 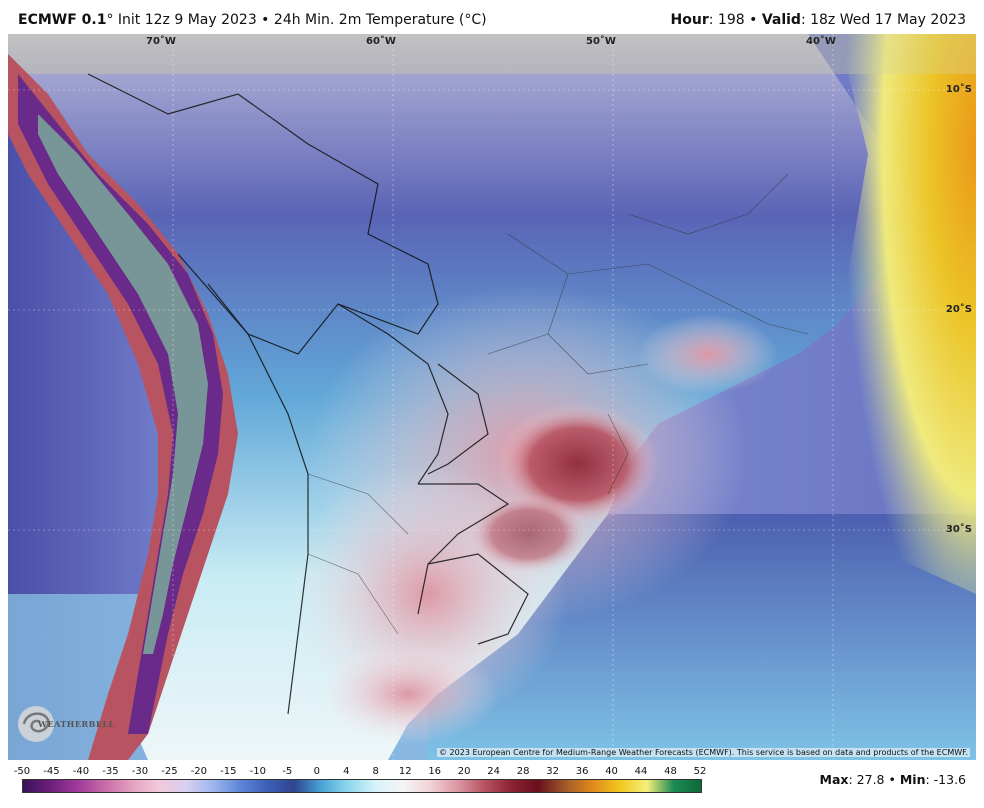 What do you see at coordinates (51, 771) in the screenshot?
I see `colorbar-tick-label: -45` at bounding box center [51, 771].